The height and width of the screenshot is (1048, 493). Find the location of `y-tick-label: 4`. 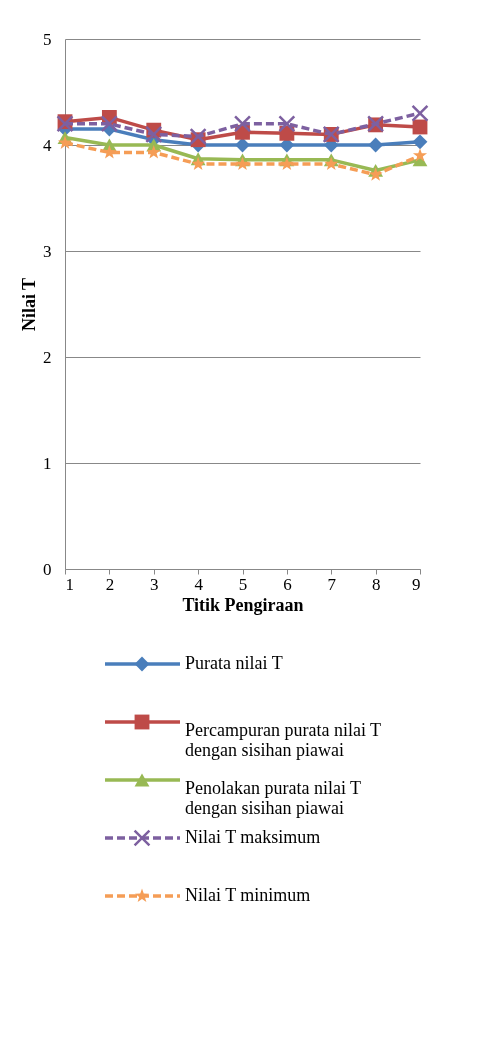

y-tick-label: 4 is located at coordinates (47, 145).